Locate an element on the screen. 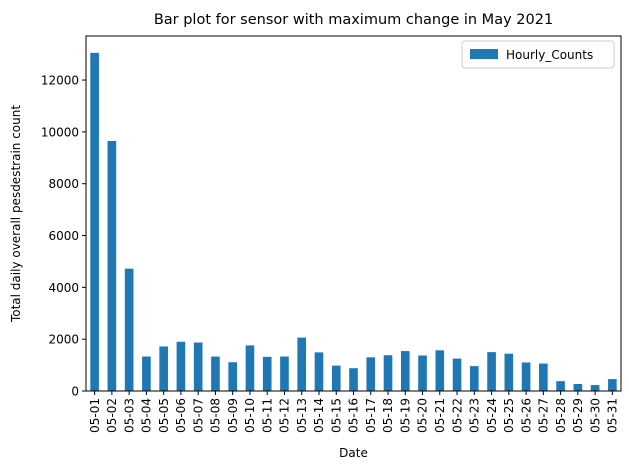 The image size is (629, 470). x-tick-label: 05-25 is located at coordinates (509, 415).